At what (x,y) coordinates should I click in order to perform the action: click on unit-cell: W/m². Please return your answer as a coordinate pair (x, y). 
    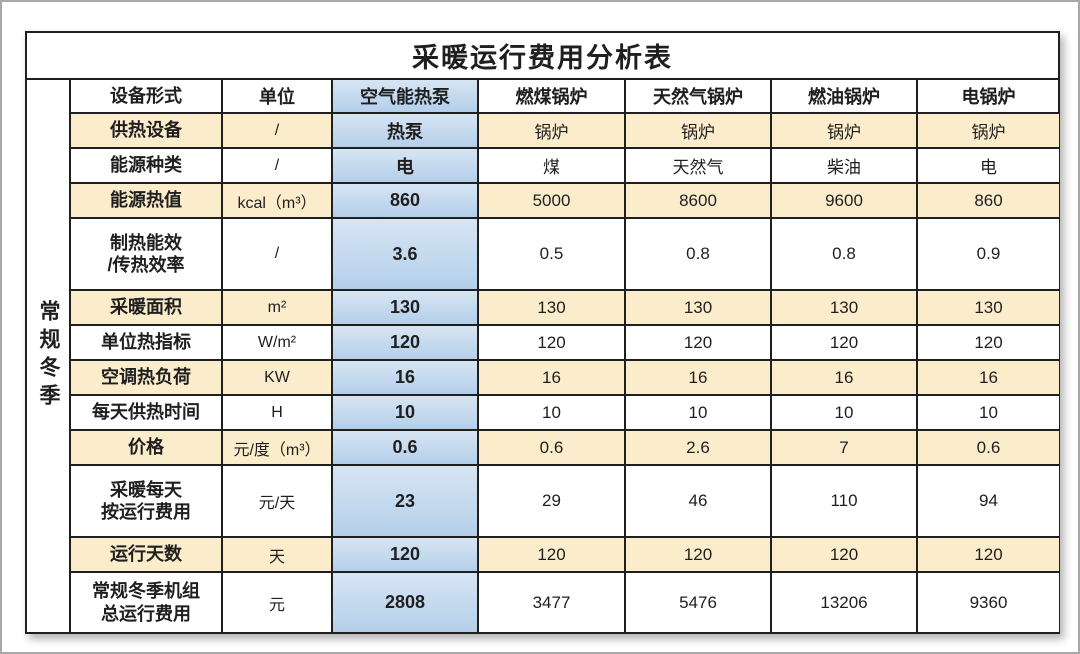
    Looking at the image, I should click on (278, 342).